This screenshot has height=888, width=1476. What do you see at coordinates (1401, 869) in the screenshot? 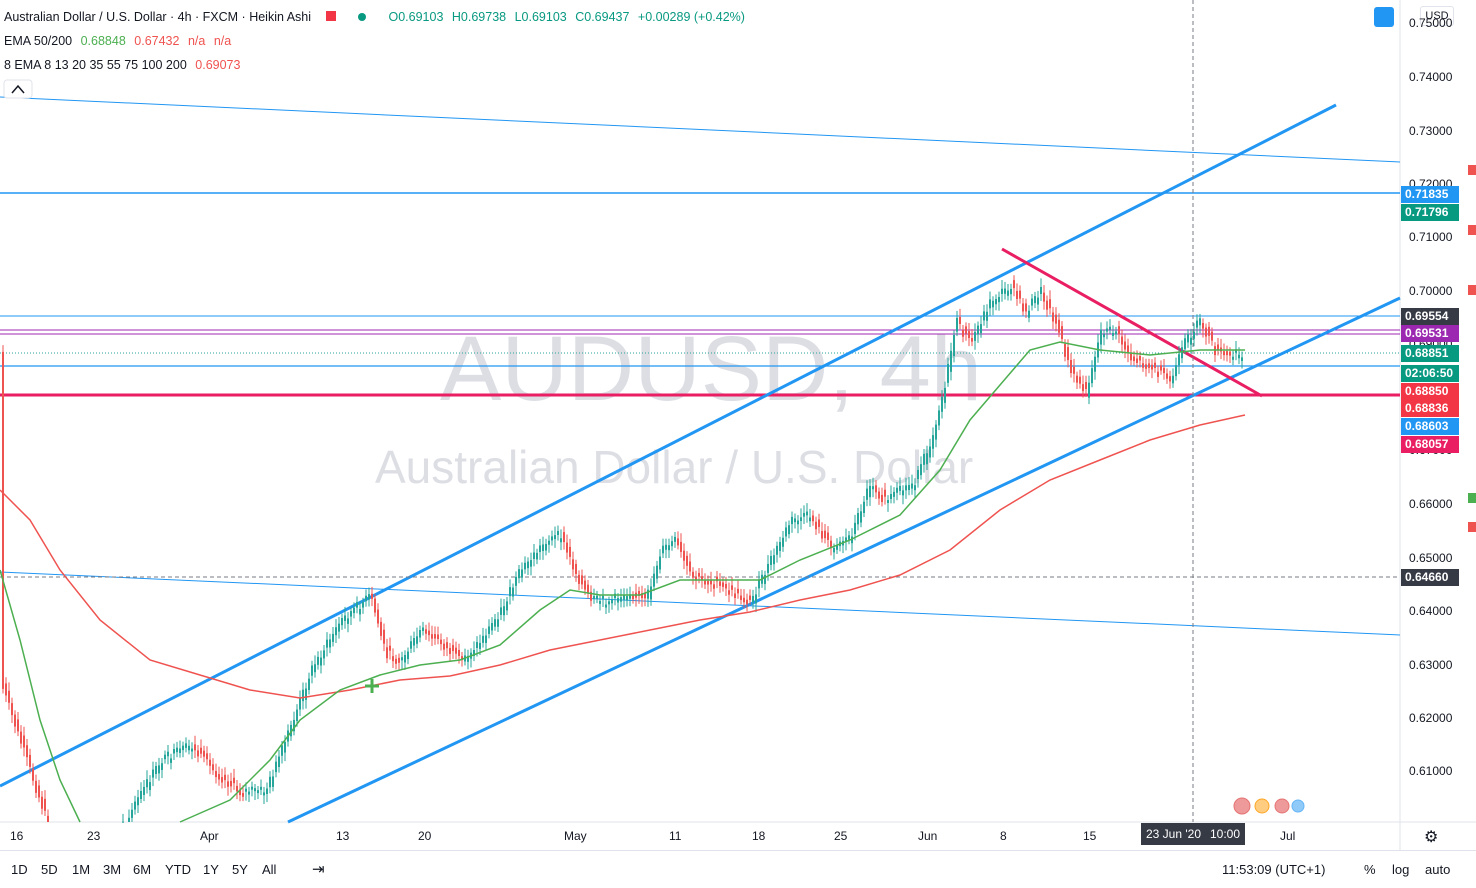
I see `log-toggle: log` at bounding box center [1401, 869].